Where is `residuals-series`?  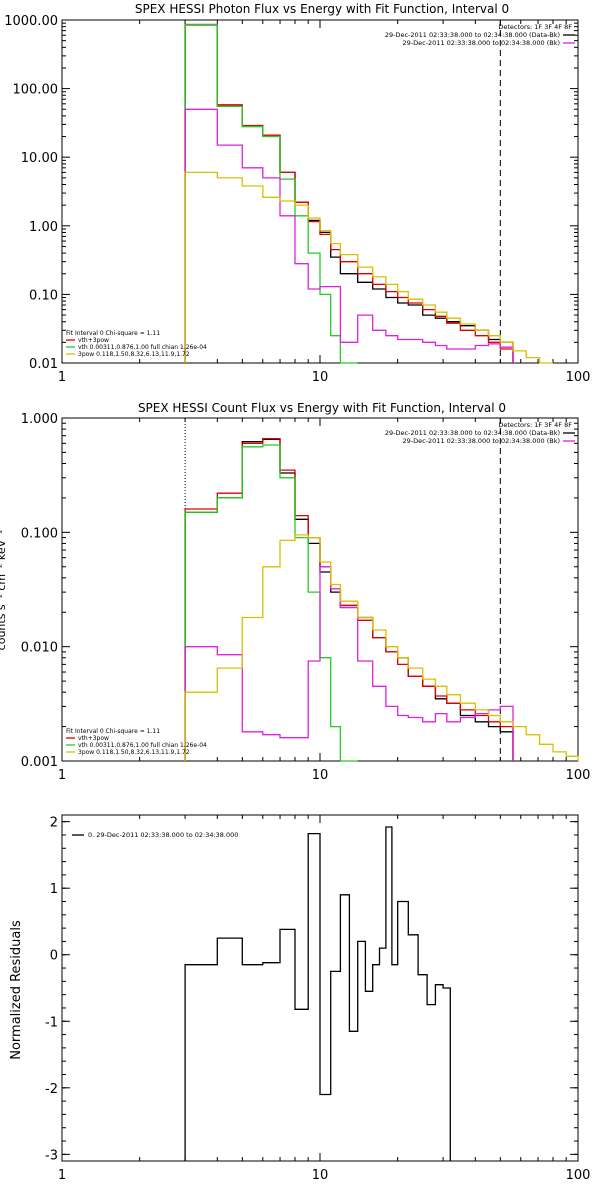 residuals-series is located at coordinates (317, 993).